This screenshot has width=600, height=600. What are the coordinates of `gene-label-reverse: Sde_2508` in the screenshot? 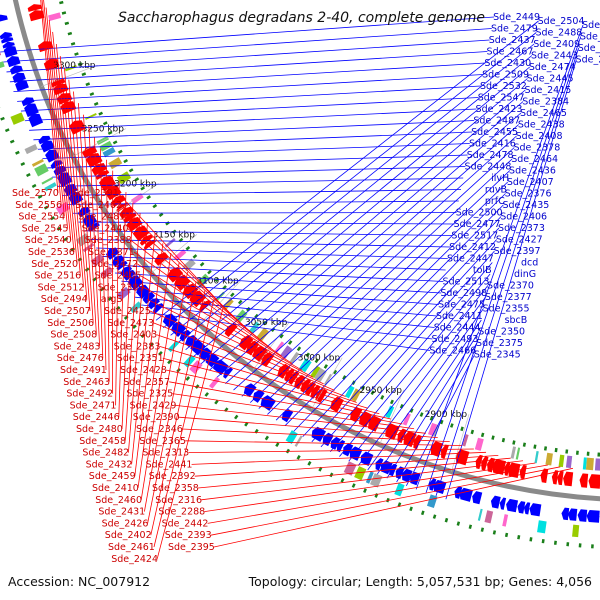 It's located at (73, 335).